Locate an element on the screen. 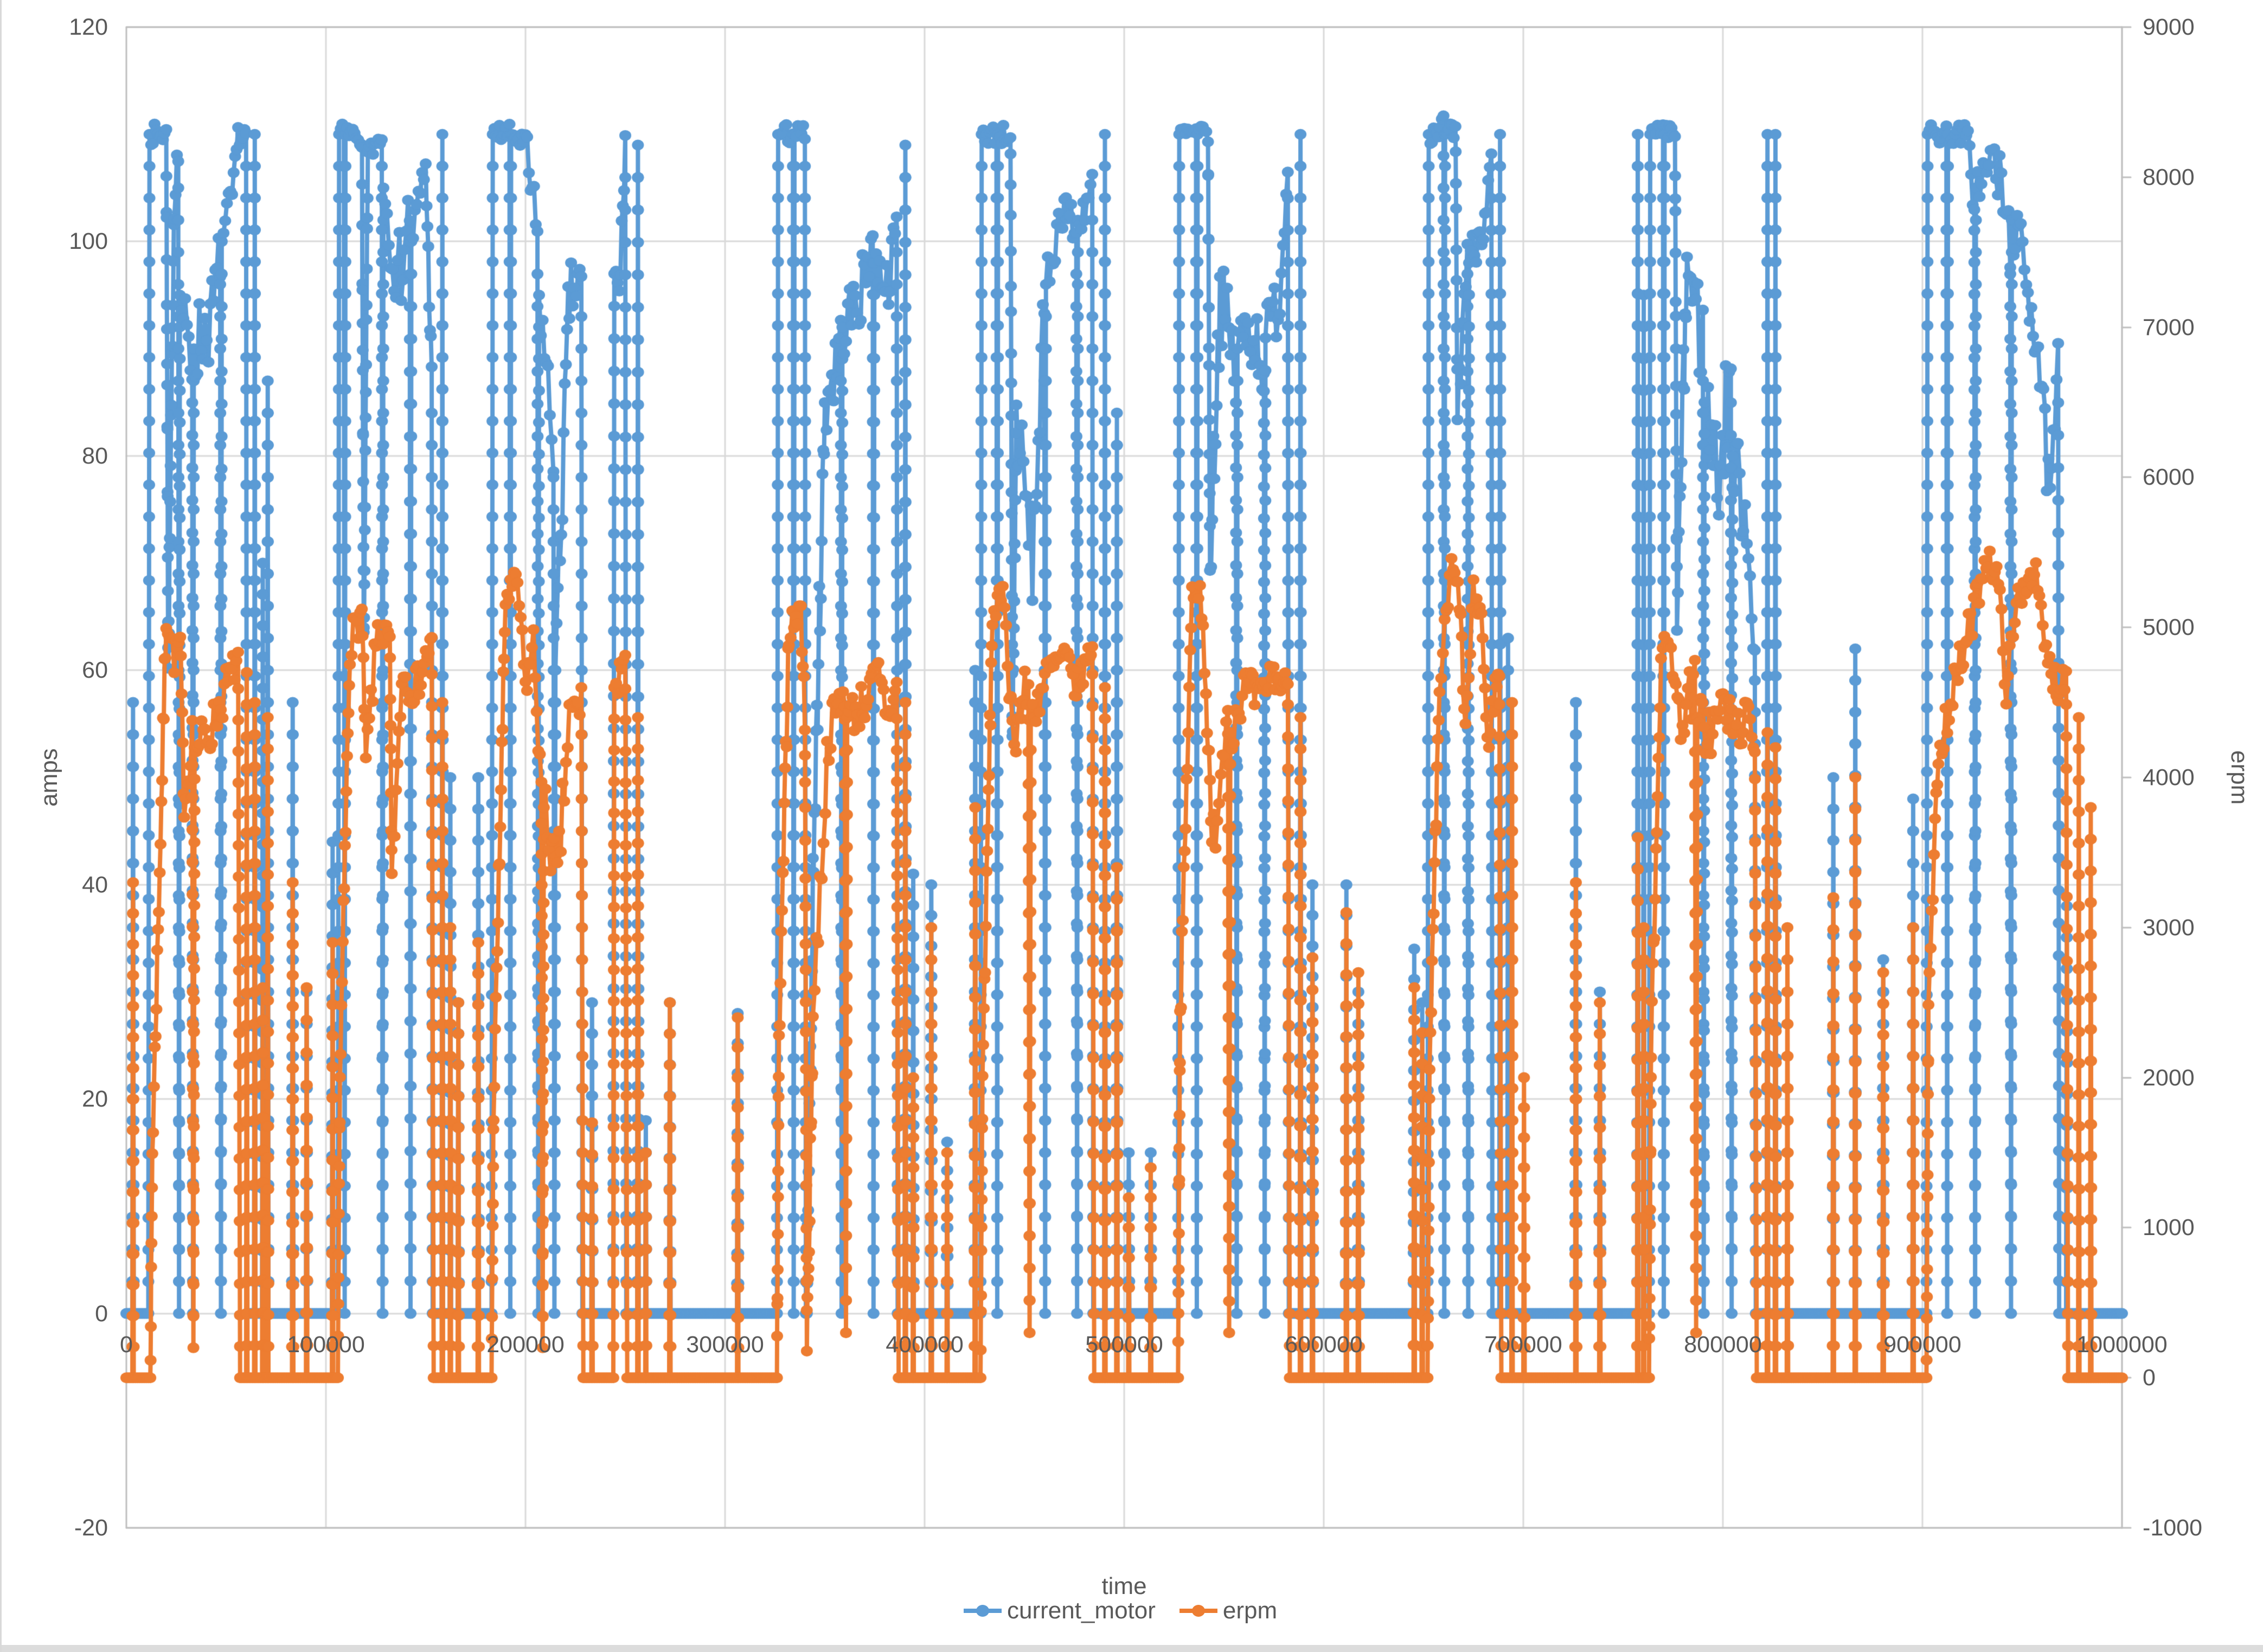 Image resolution: width=2263 pixels, height=1652 pixels. y-left-tick-label: 40 is located at coordinates (95, 884).